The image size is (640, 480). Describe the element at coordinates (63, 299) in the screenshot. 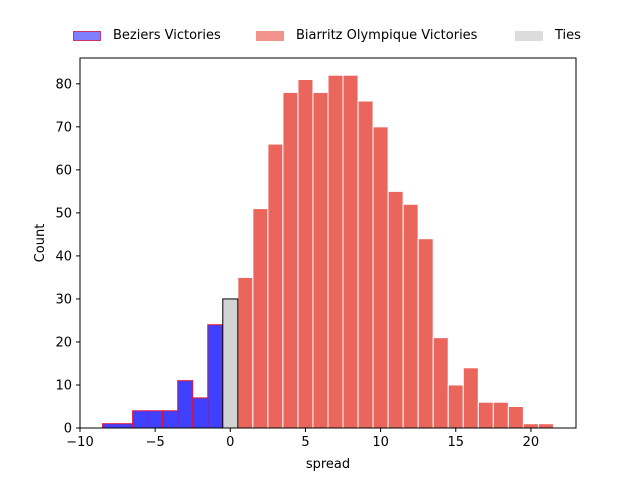

I see `y-tick-label: 30` at that location.